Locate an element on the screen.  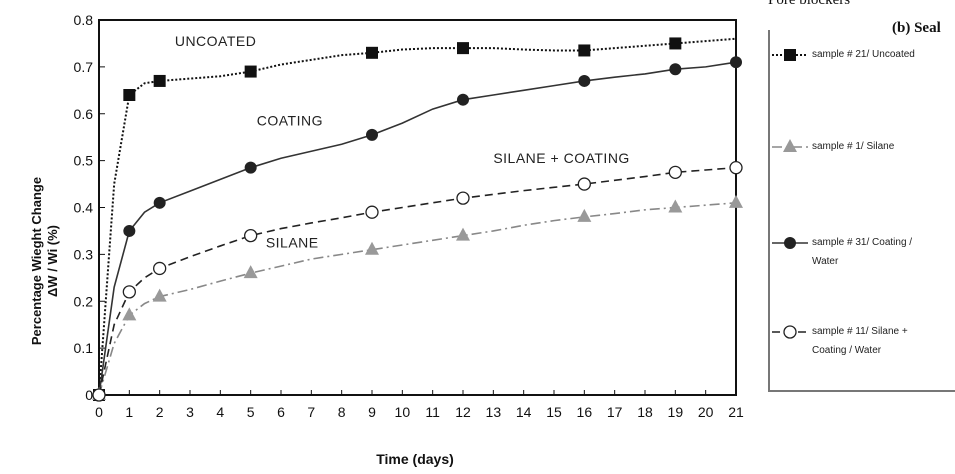
y-tick-label: 0 is located at coordinates (89, 395).